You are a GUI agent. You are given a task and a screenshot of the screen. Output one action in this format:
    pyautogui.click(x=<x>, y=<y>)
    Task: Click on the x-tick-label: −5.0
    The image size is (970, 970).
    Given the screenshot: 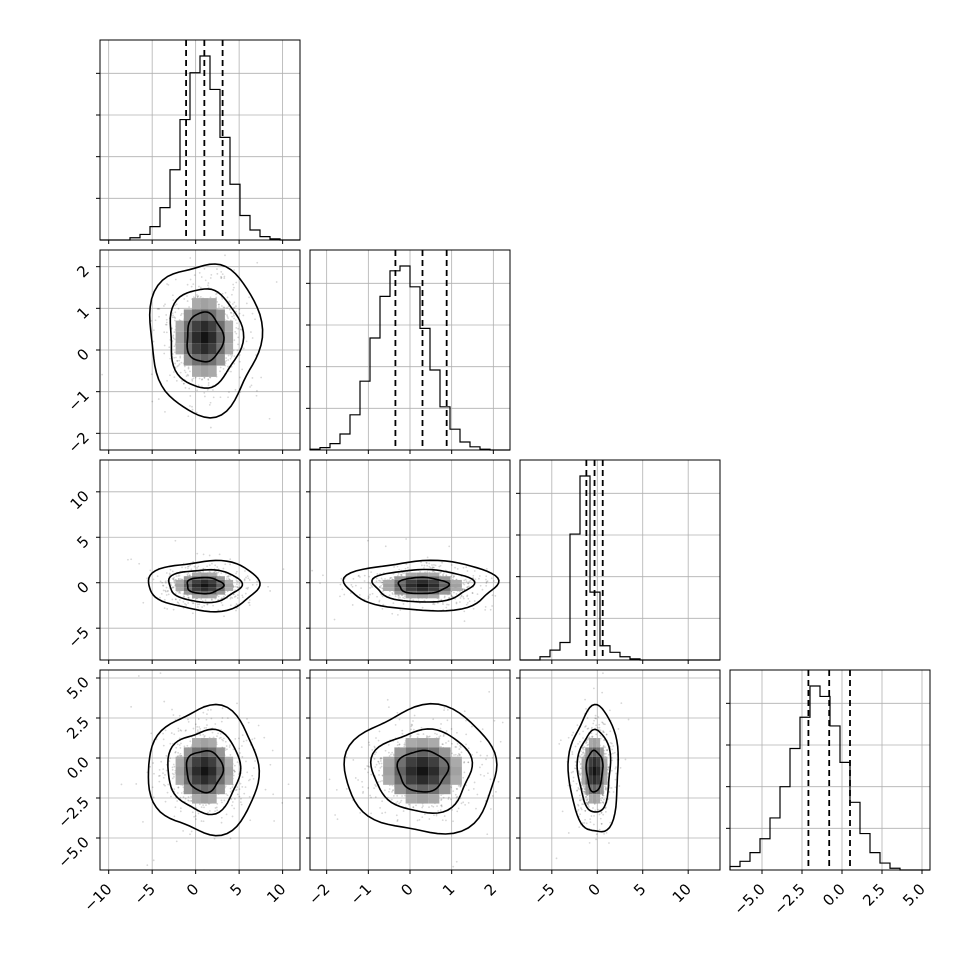 What is the action you would take?
    pyautogui.click(x=749, y=899)
    